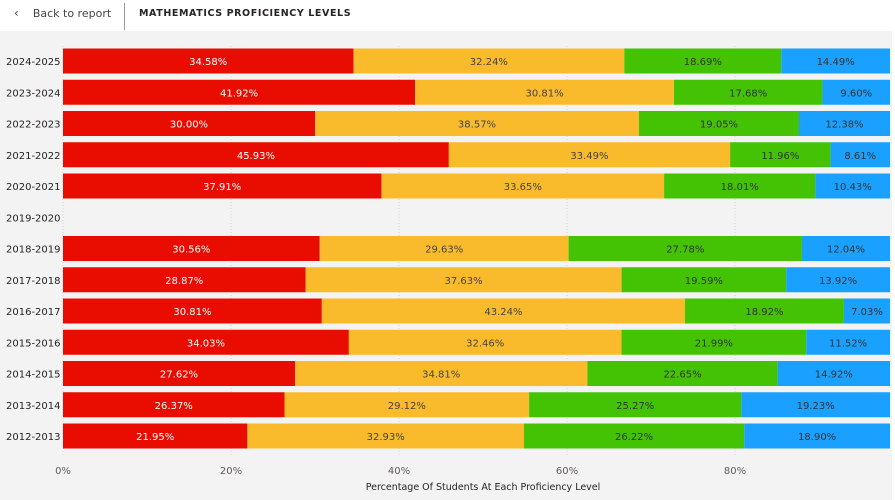 Image resolution: width=895 pixels, height=500 pixels. What do you see at coordinates (33, 312) in the screenshot?
I see `y-tick-label: 2016-2017` at bounding box center [33, 312].